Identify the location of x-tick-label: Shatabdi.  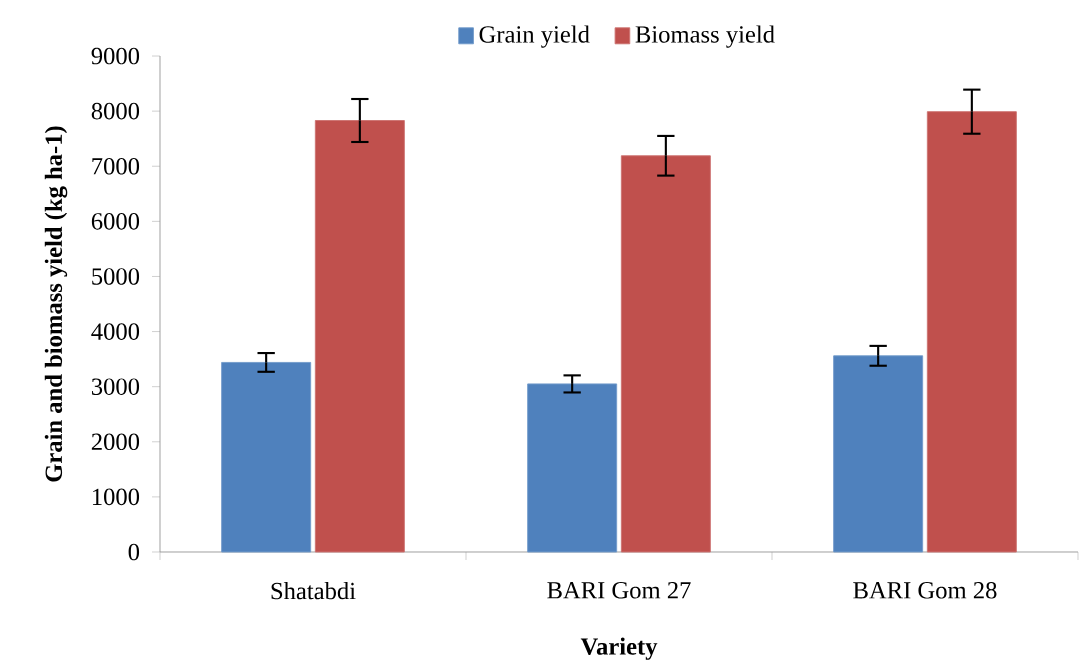
(313, 591).